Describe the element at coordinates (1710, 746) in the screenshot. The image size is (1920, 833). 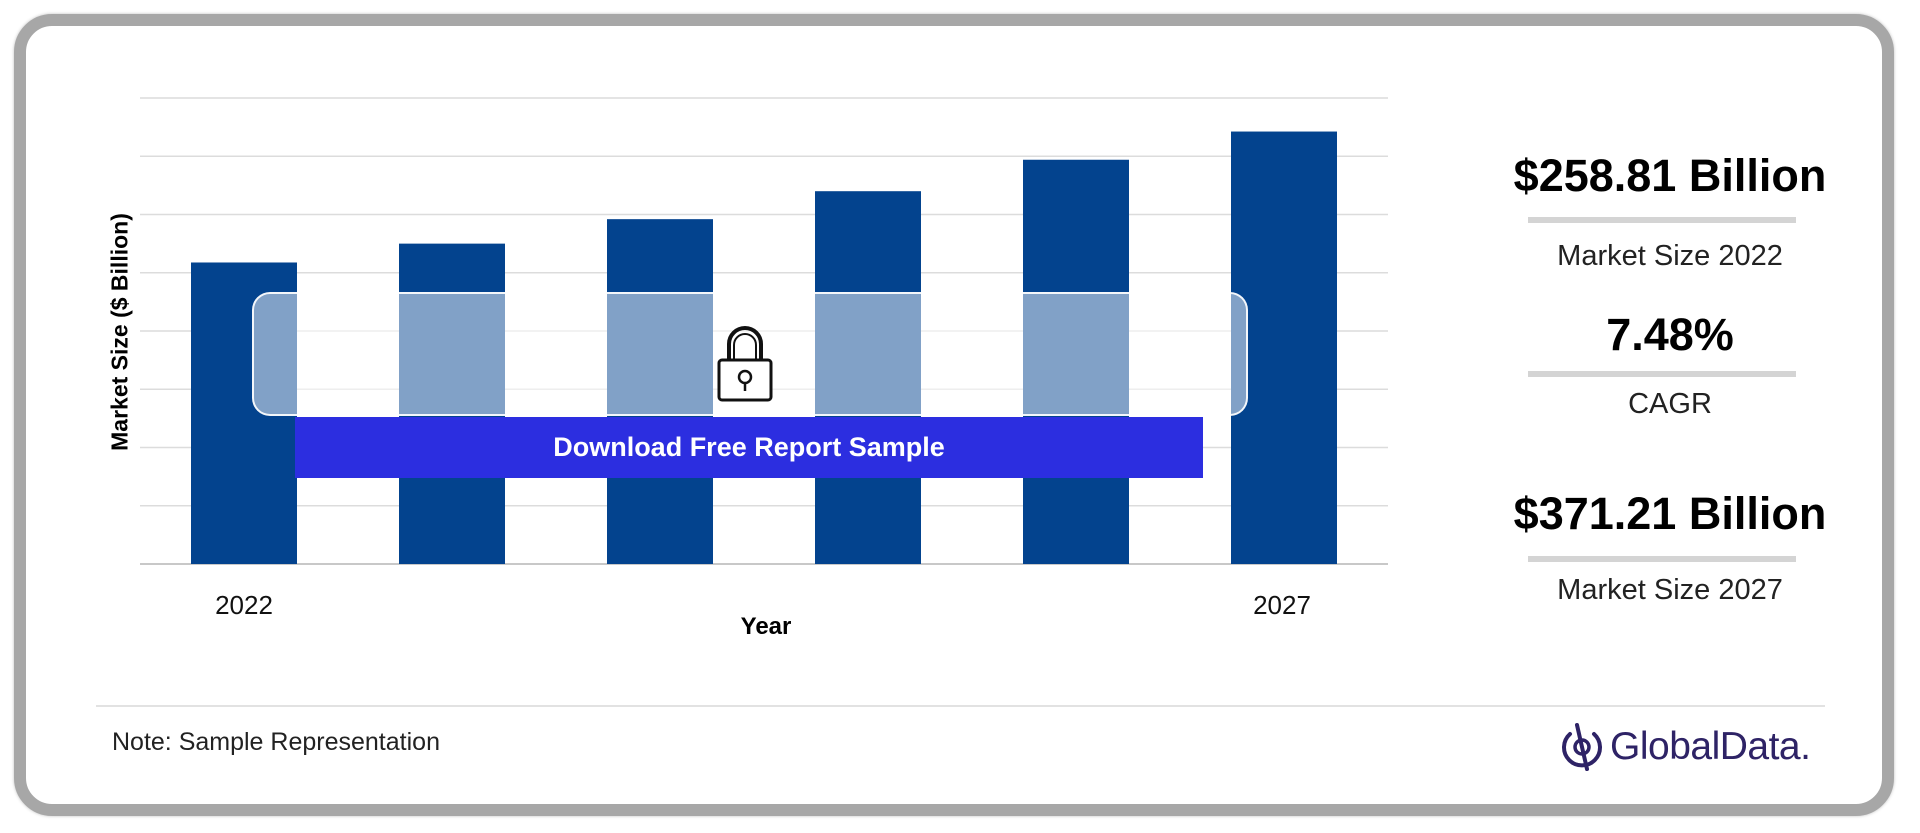
I see `brand-name: GlobalData.` at that location.